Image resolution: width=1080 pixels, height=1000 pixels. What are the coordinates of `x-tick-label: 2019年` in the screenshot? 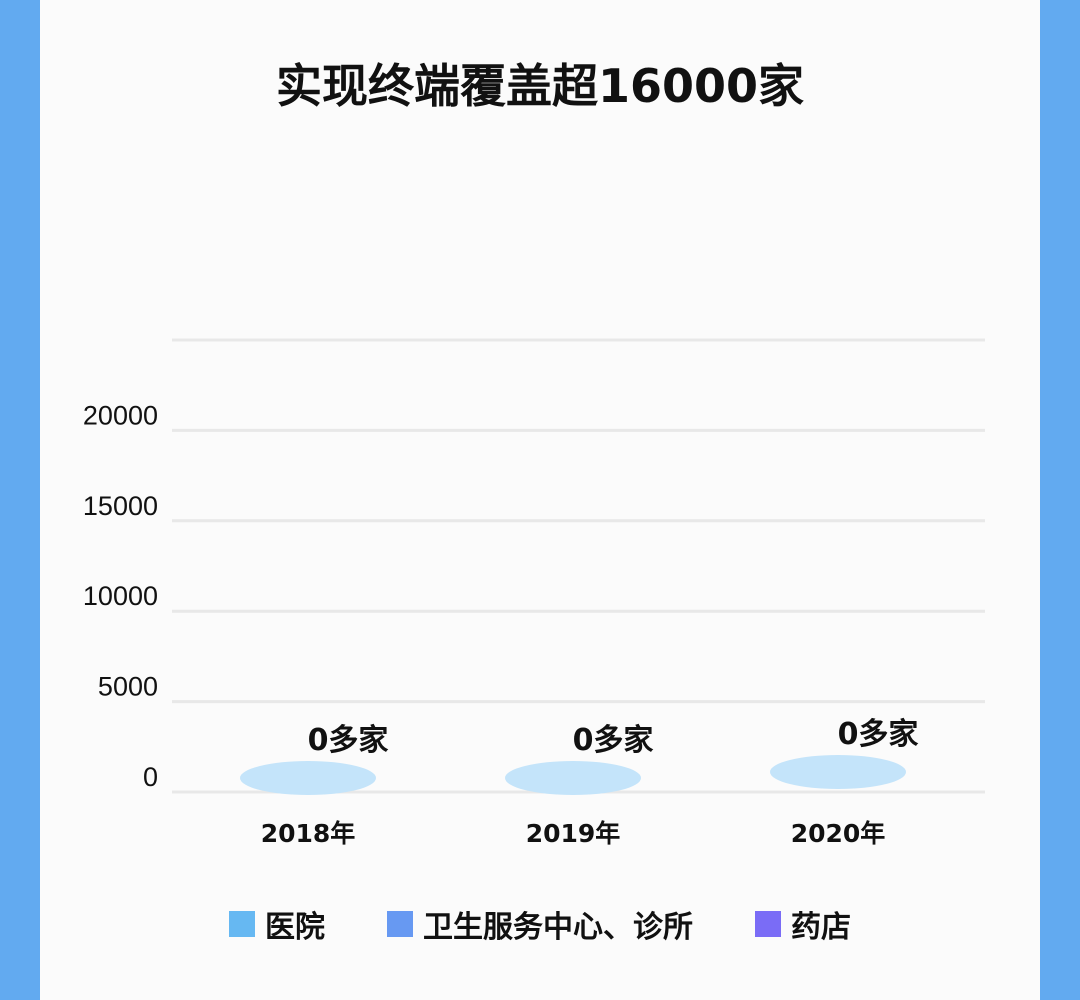 It's located at (573, 833).